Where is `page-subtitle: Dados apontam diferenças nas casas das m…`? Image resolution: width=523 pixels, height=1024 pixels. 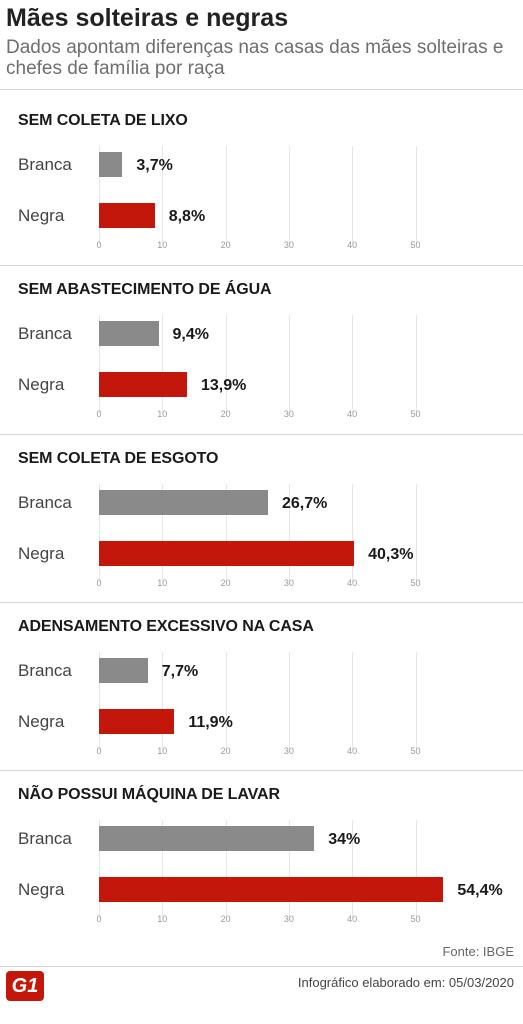 page-subtitle: Dados apontam diferenças nas casas das m… is located at coordinates (255, 58).